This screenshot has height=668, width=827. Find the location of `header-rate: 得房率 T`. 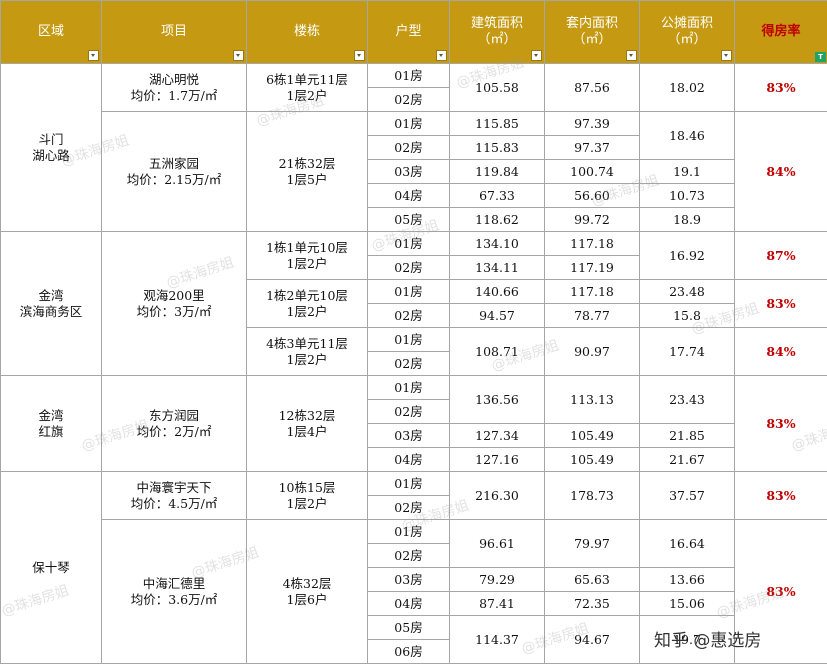

header-rate: 得房率 T is located at coordinates (780, 32).